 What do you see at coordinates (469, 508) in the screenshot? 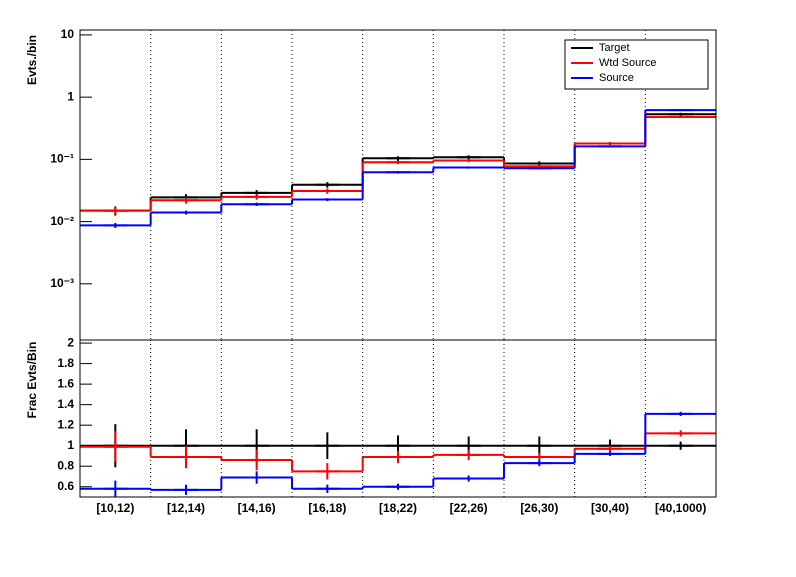
I see `x-tick-label: [22,26)` at bounding box center [469, 508].